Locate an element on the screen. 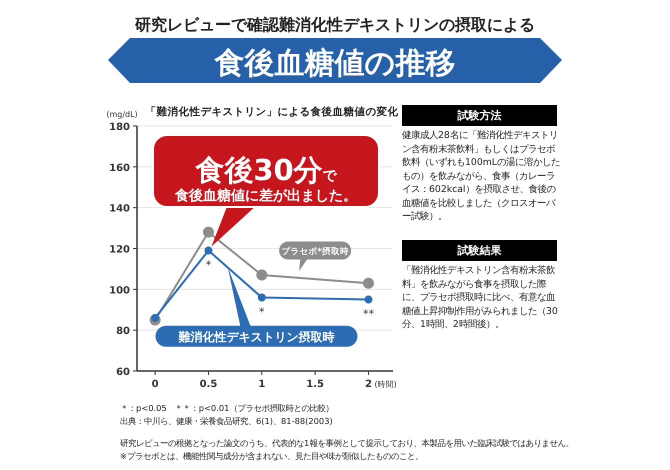  text: 健康成人28名に「難消化性デキストリン含有粉末茶飲料」もしくはプラセボ飲料（いずれも100mLの湯に溶かしたもの）を飲みながら、食事（カレーライス：602kcal）を摂取させ、食後の血糖値を比較しました（クロスオーバー試験）。 is located at coordinates (481, 176).